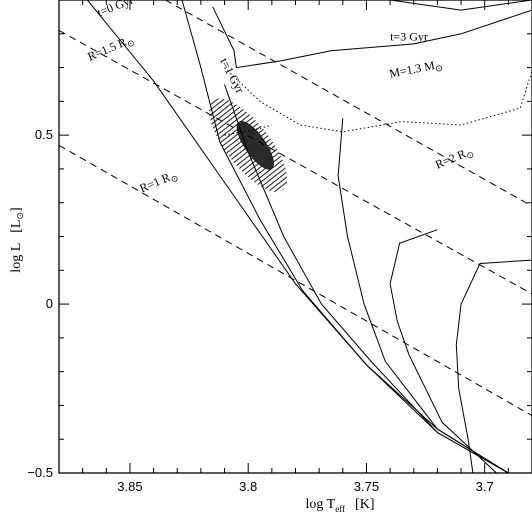 The height and width of the screenshot is (516, 532). I want to click on y-tick-label-1: 0, so click(49, 303).